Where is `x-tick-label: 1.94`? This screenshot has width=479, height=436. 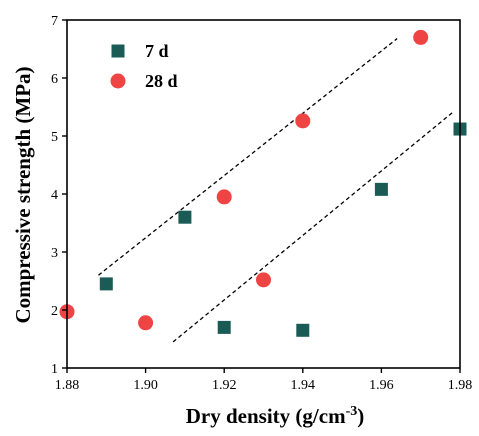 x-tick-label: 1.94 is located at coordinates (303, 385).